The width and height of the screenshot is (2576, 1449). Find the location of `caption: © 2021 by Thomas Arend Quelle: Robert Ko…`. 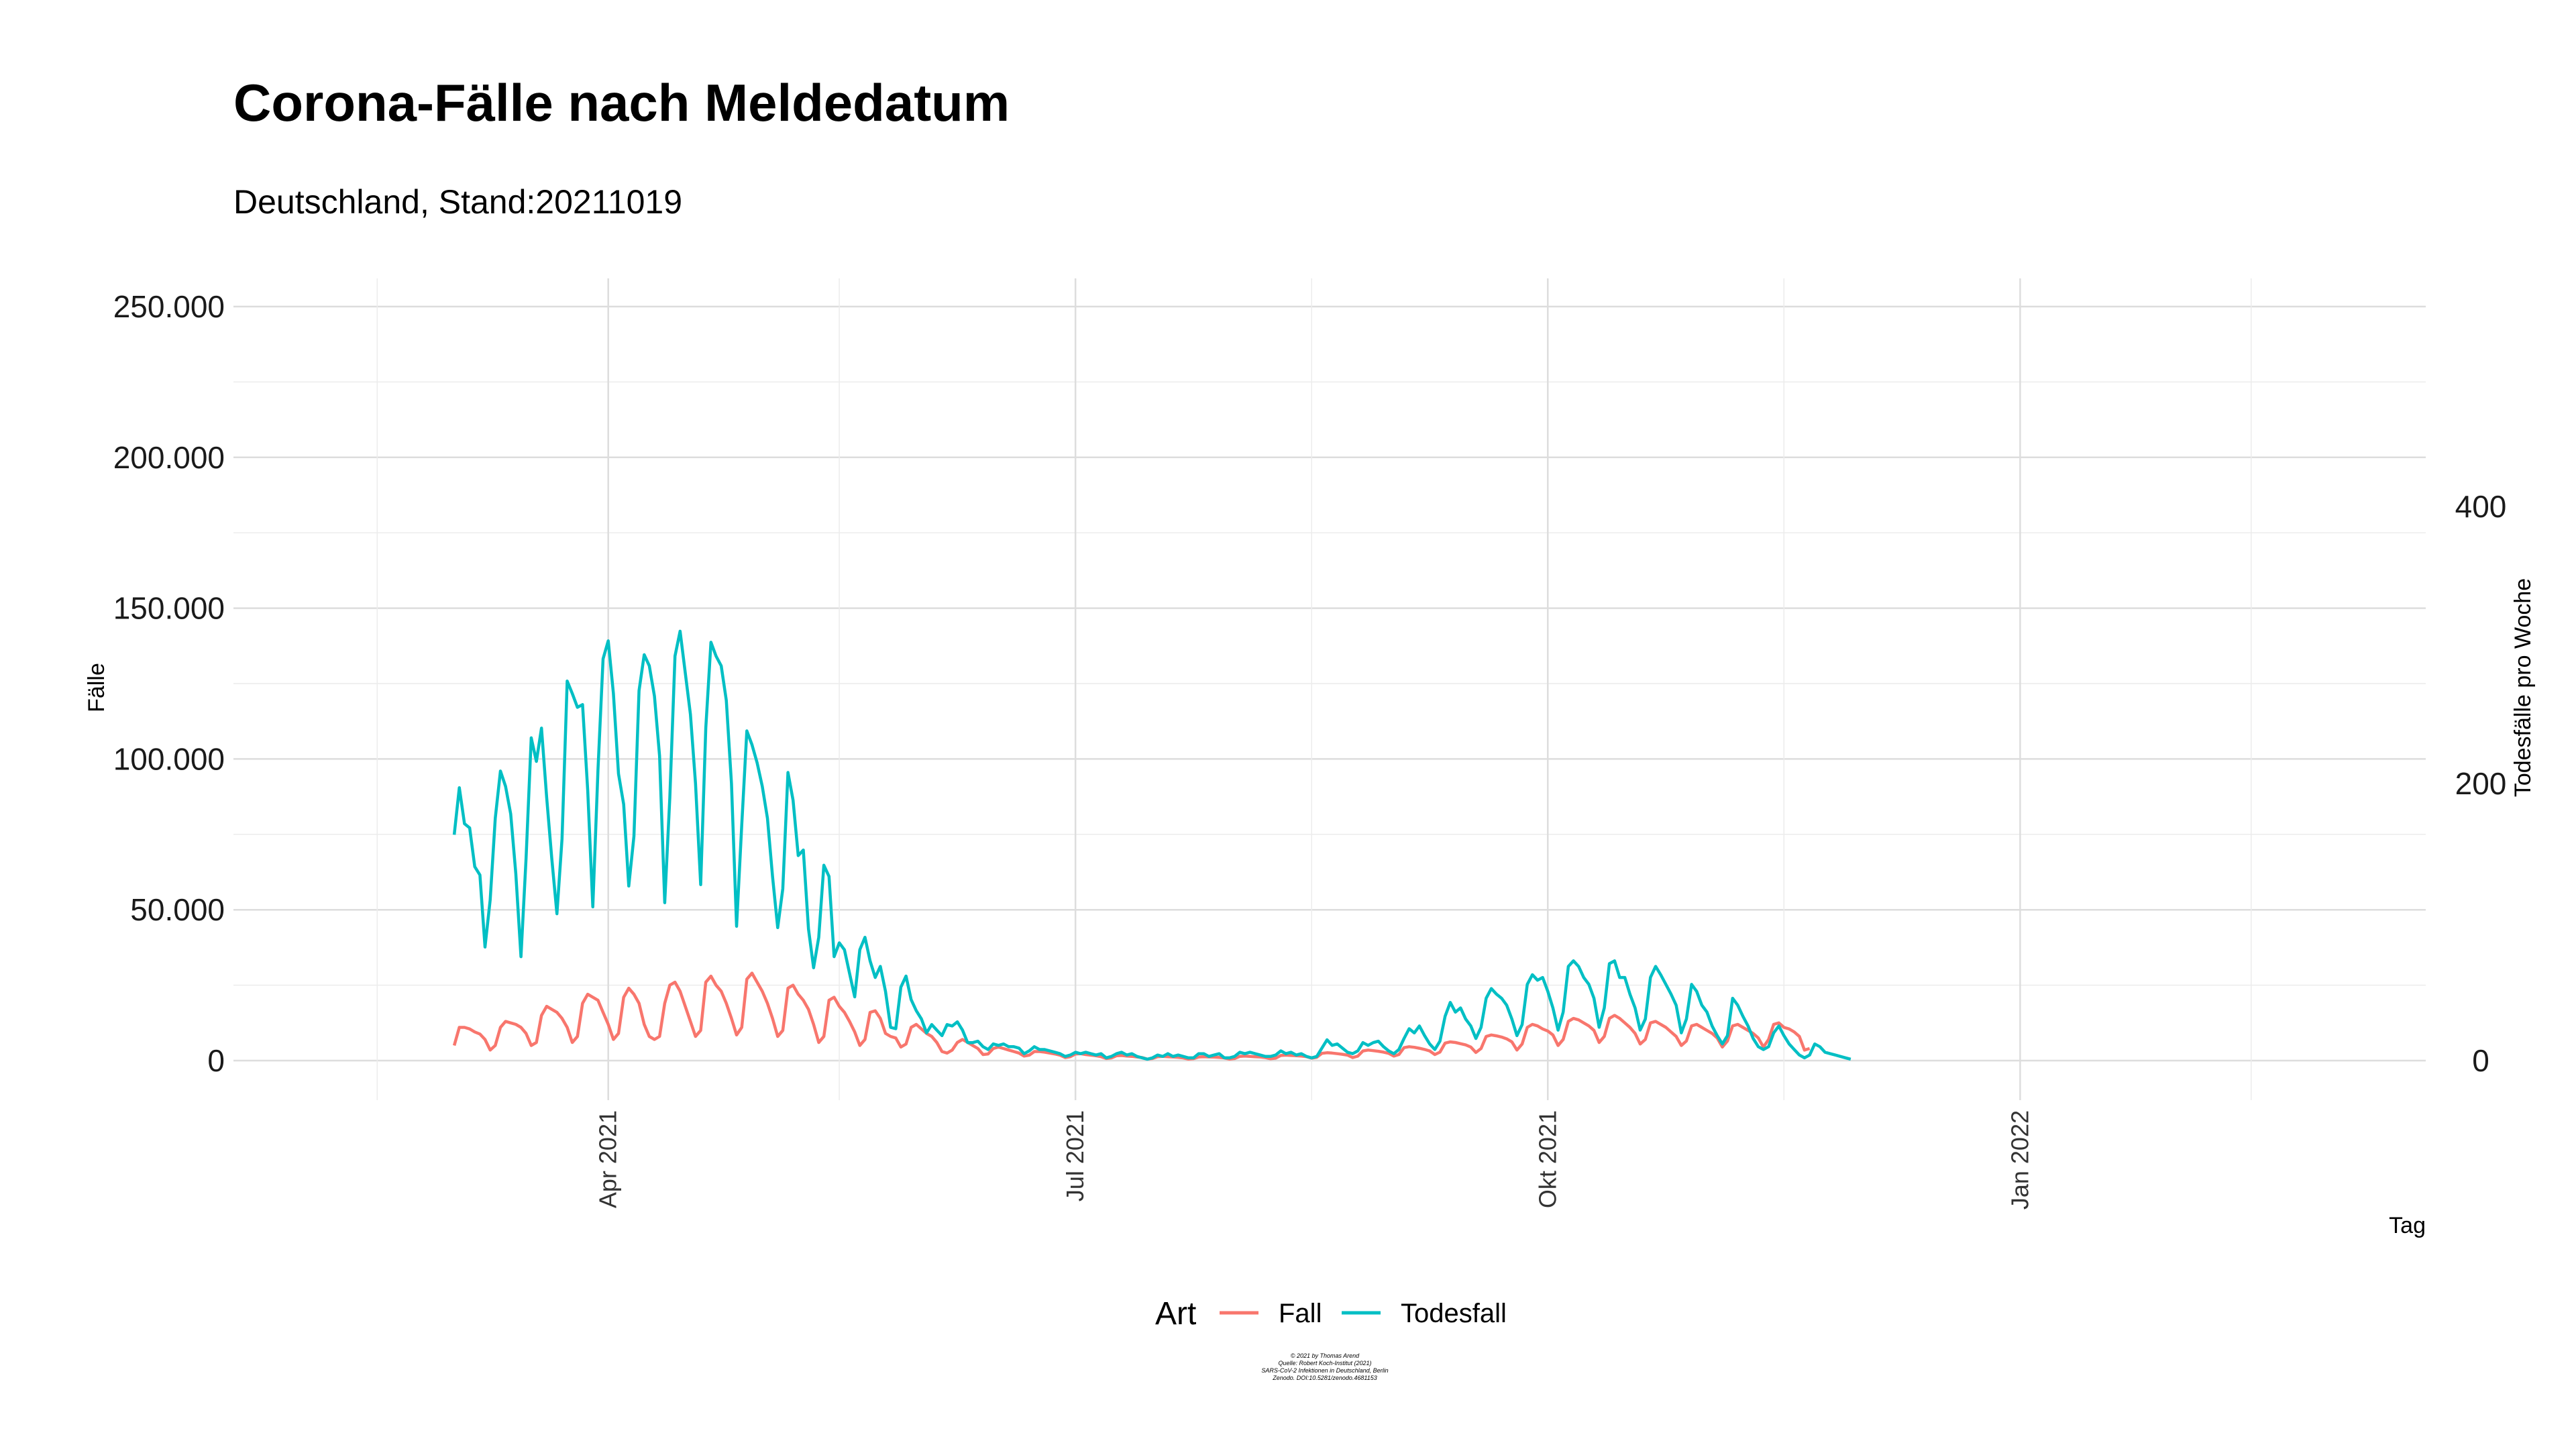

caption: © 2021 by Thomas Arend Quelle: Robert Ko… is located at coordinates (1324, 1366).